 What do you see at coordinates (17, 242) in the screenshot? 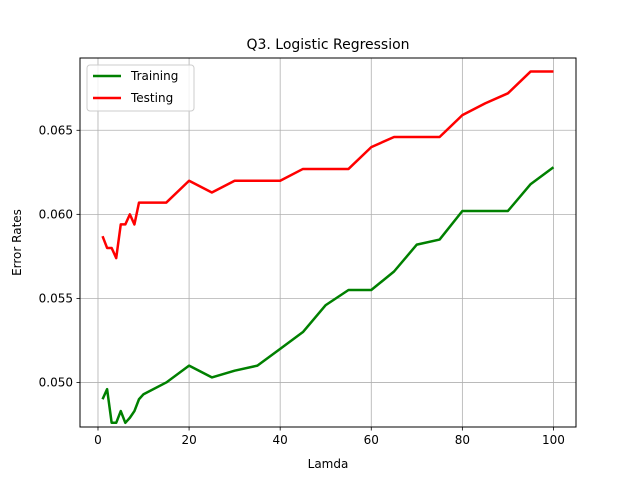
I see `y-axis-label: Error Rates` at bounding box center [17, 242].